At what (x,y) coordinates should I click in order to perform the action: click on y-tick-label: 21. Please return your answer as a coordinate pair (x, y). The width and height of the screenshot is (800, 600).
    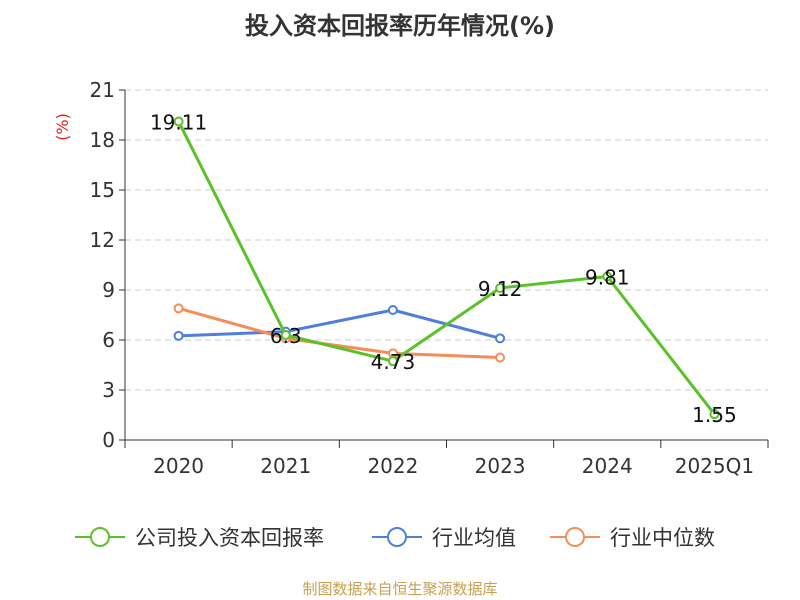
    Looking at the image, I should click on (102, 90).